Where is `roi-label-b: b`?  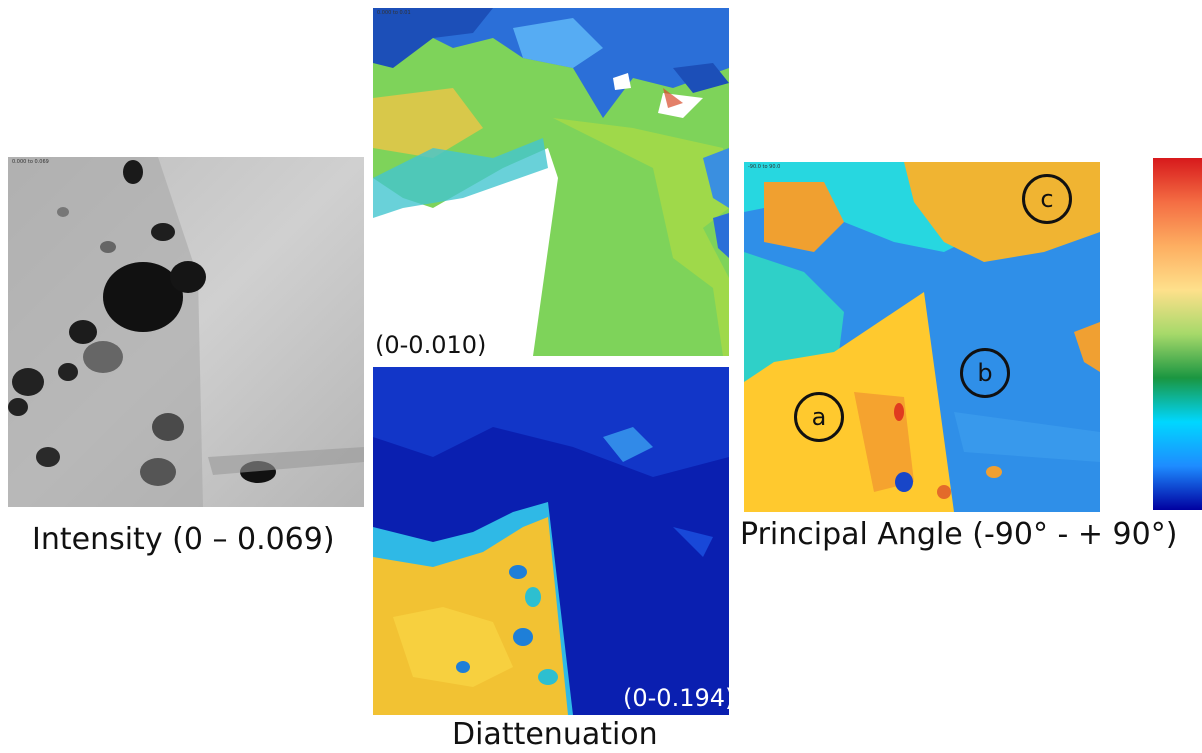
roi-label-b: b is located at coordinates (985, 373).